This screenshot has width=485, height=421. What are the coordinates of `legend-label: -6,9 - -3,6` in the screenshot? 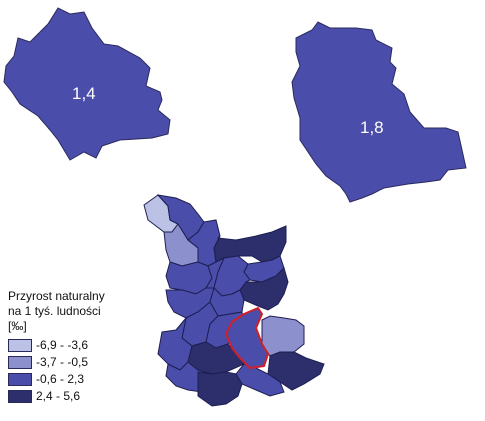 It's located at (62, 345).